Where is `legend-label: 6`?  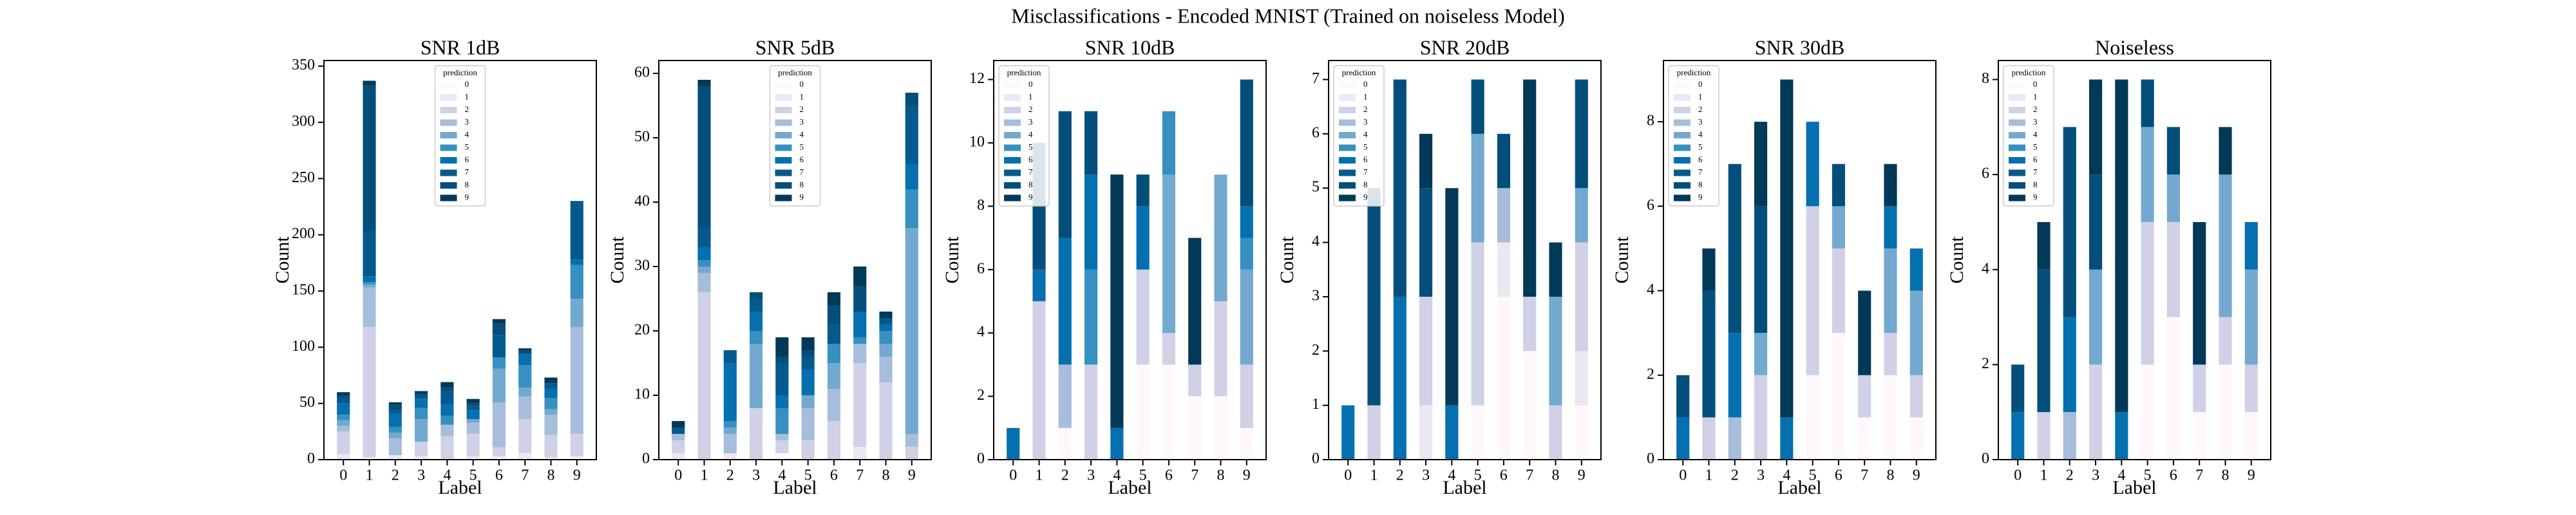
legend-label: 6 is located at coordinates (1030, 159).